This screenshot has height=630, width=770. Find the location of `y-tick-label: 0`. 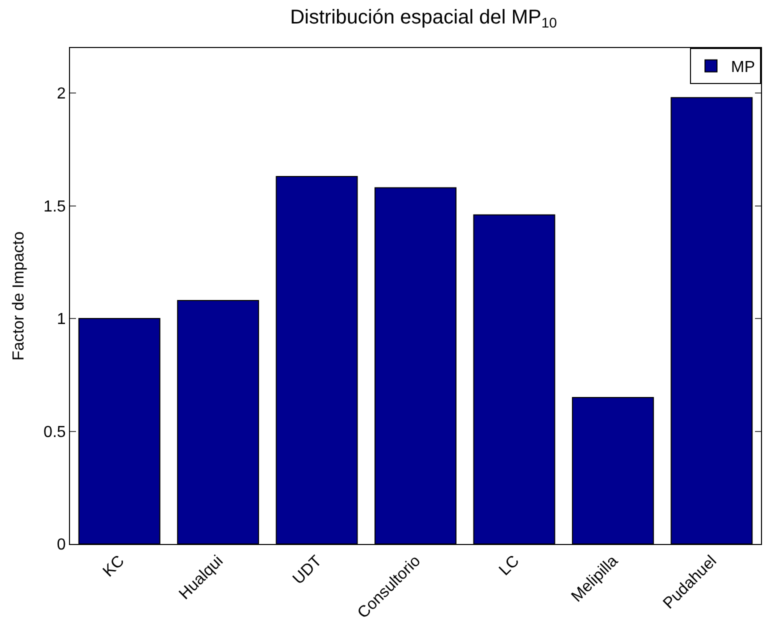

y-tick-label: 0 is located at coordinates (61, 545).